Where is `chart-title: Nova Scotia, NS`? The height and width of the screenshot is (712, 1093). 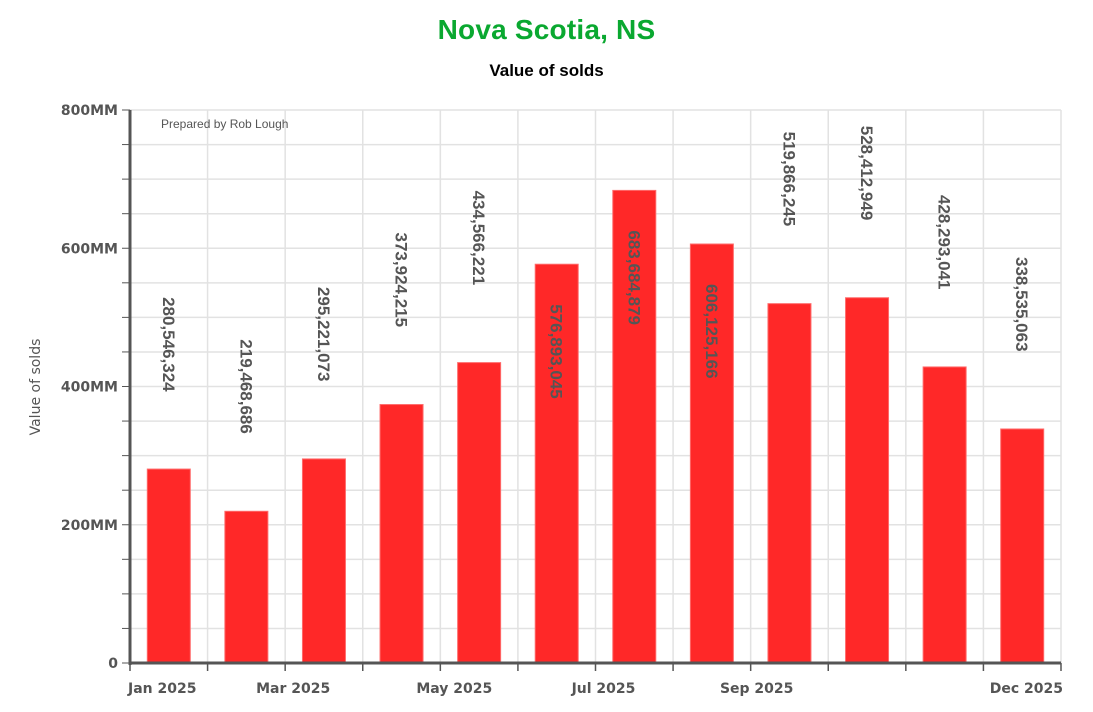 chart-title: Nova Scotia, NS is located at coordinates (546, 29).